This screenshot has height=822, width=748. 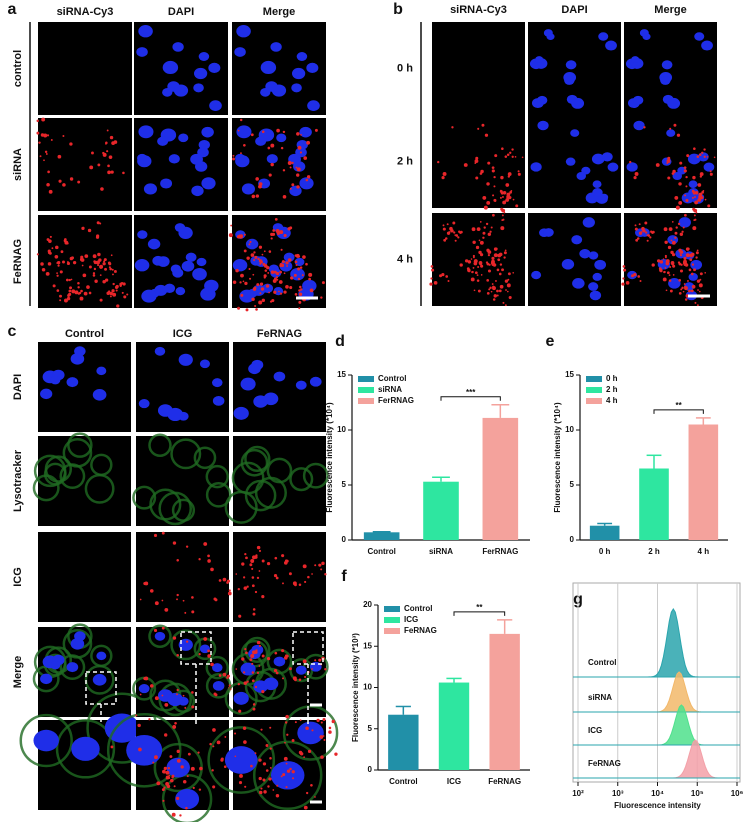 I want to click on y-tick-label: 5, so click(x=344, y=484).